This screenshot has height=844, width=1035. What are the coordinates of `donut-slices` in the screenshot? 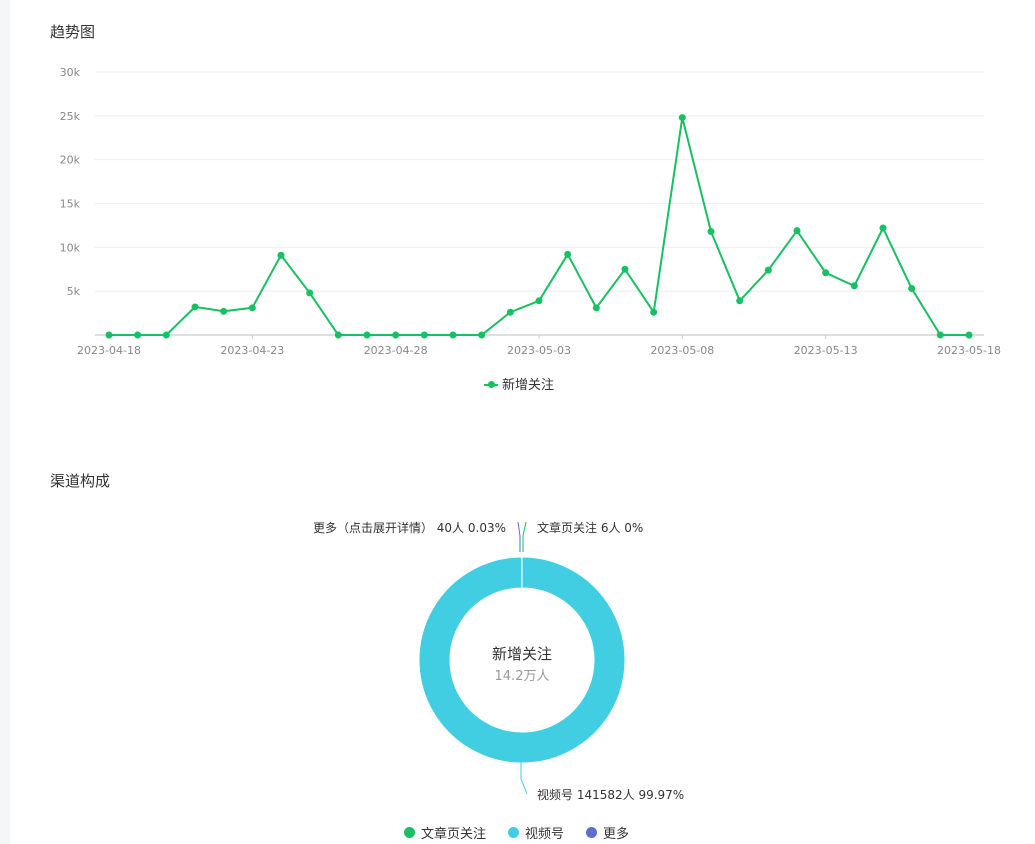 It's located at (522, 660).